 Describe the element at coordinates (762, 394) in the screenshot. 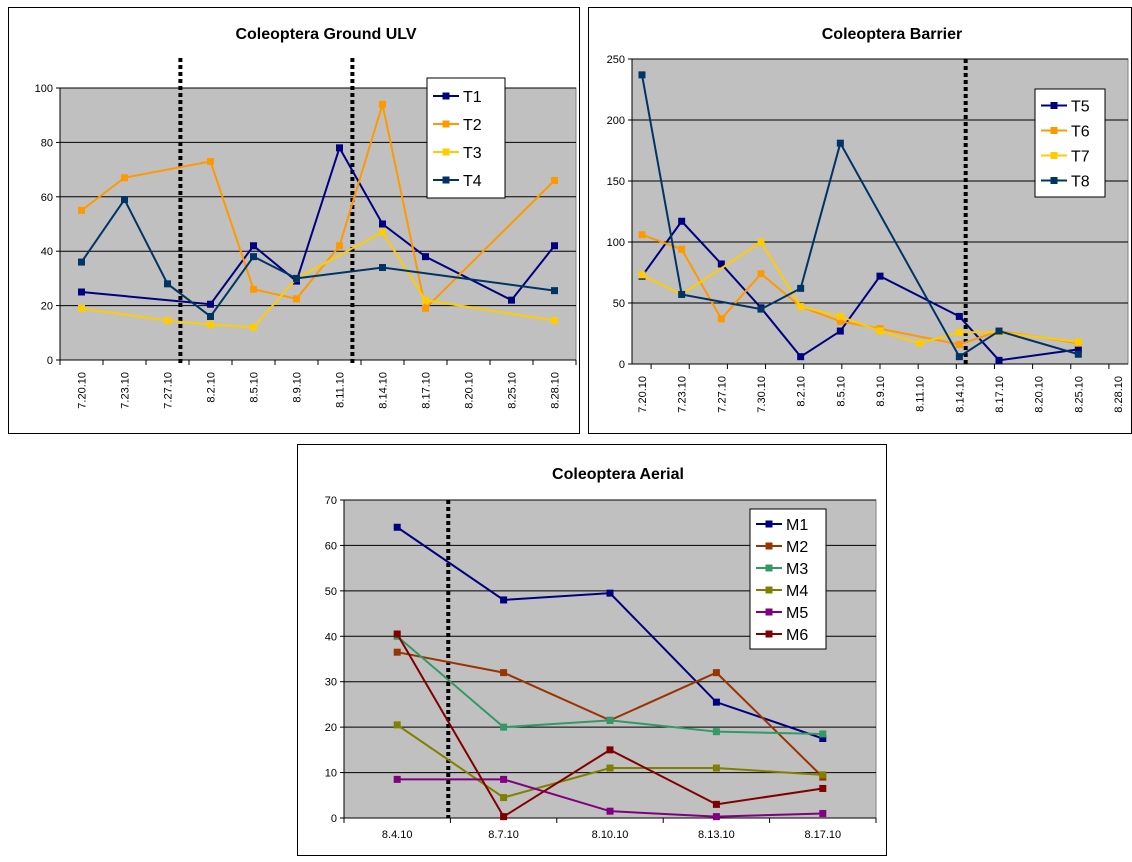

I see `x-tick-label: 7.30.10` at that location.